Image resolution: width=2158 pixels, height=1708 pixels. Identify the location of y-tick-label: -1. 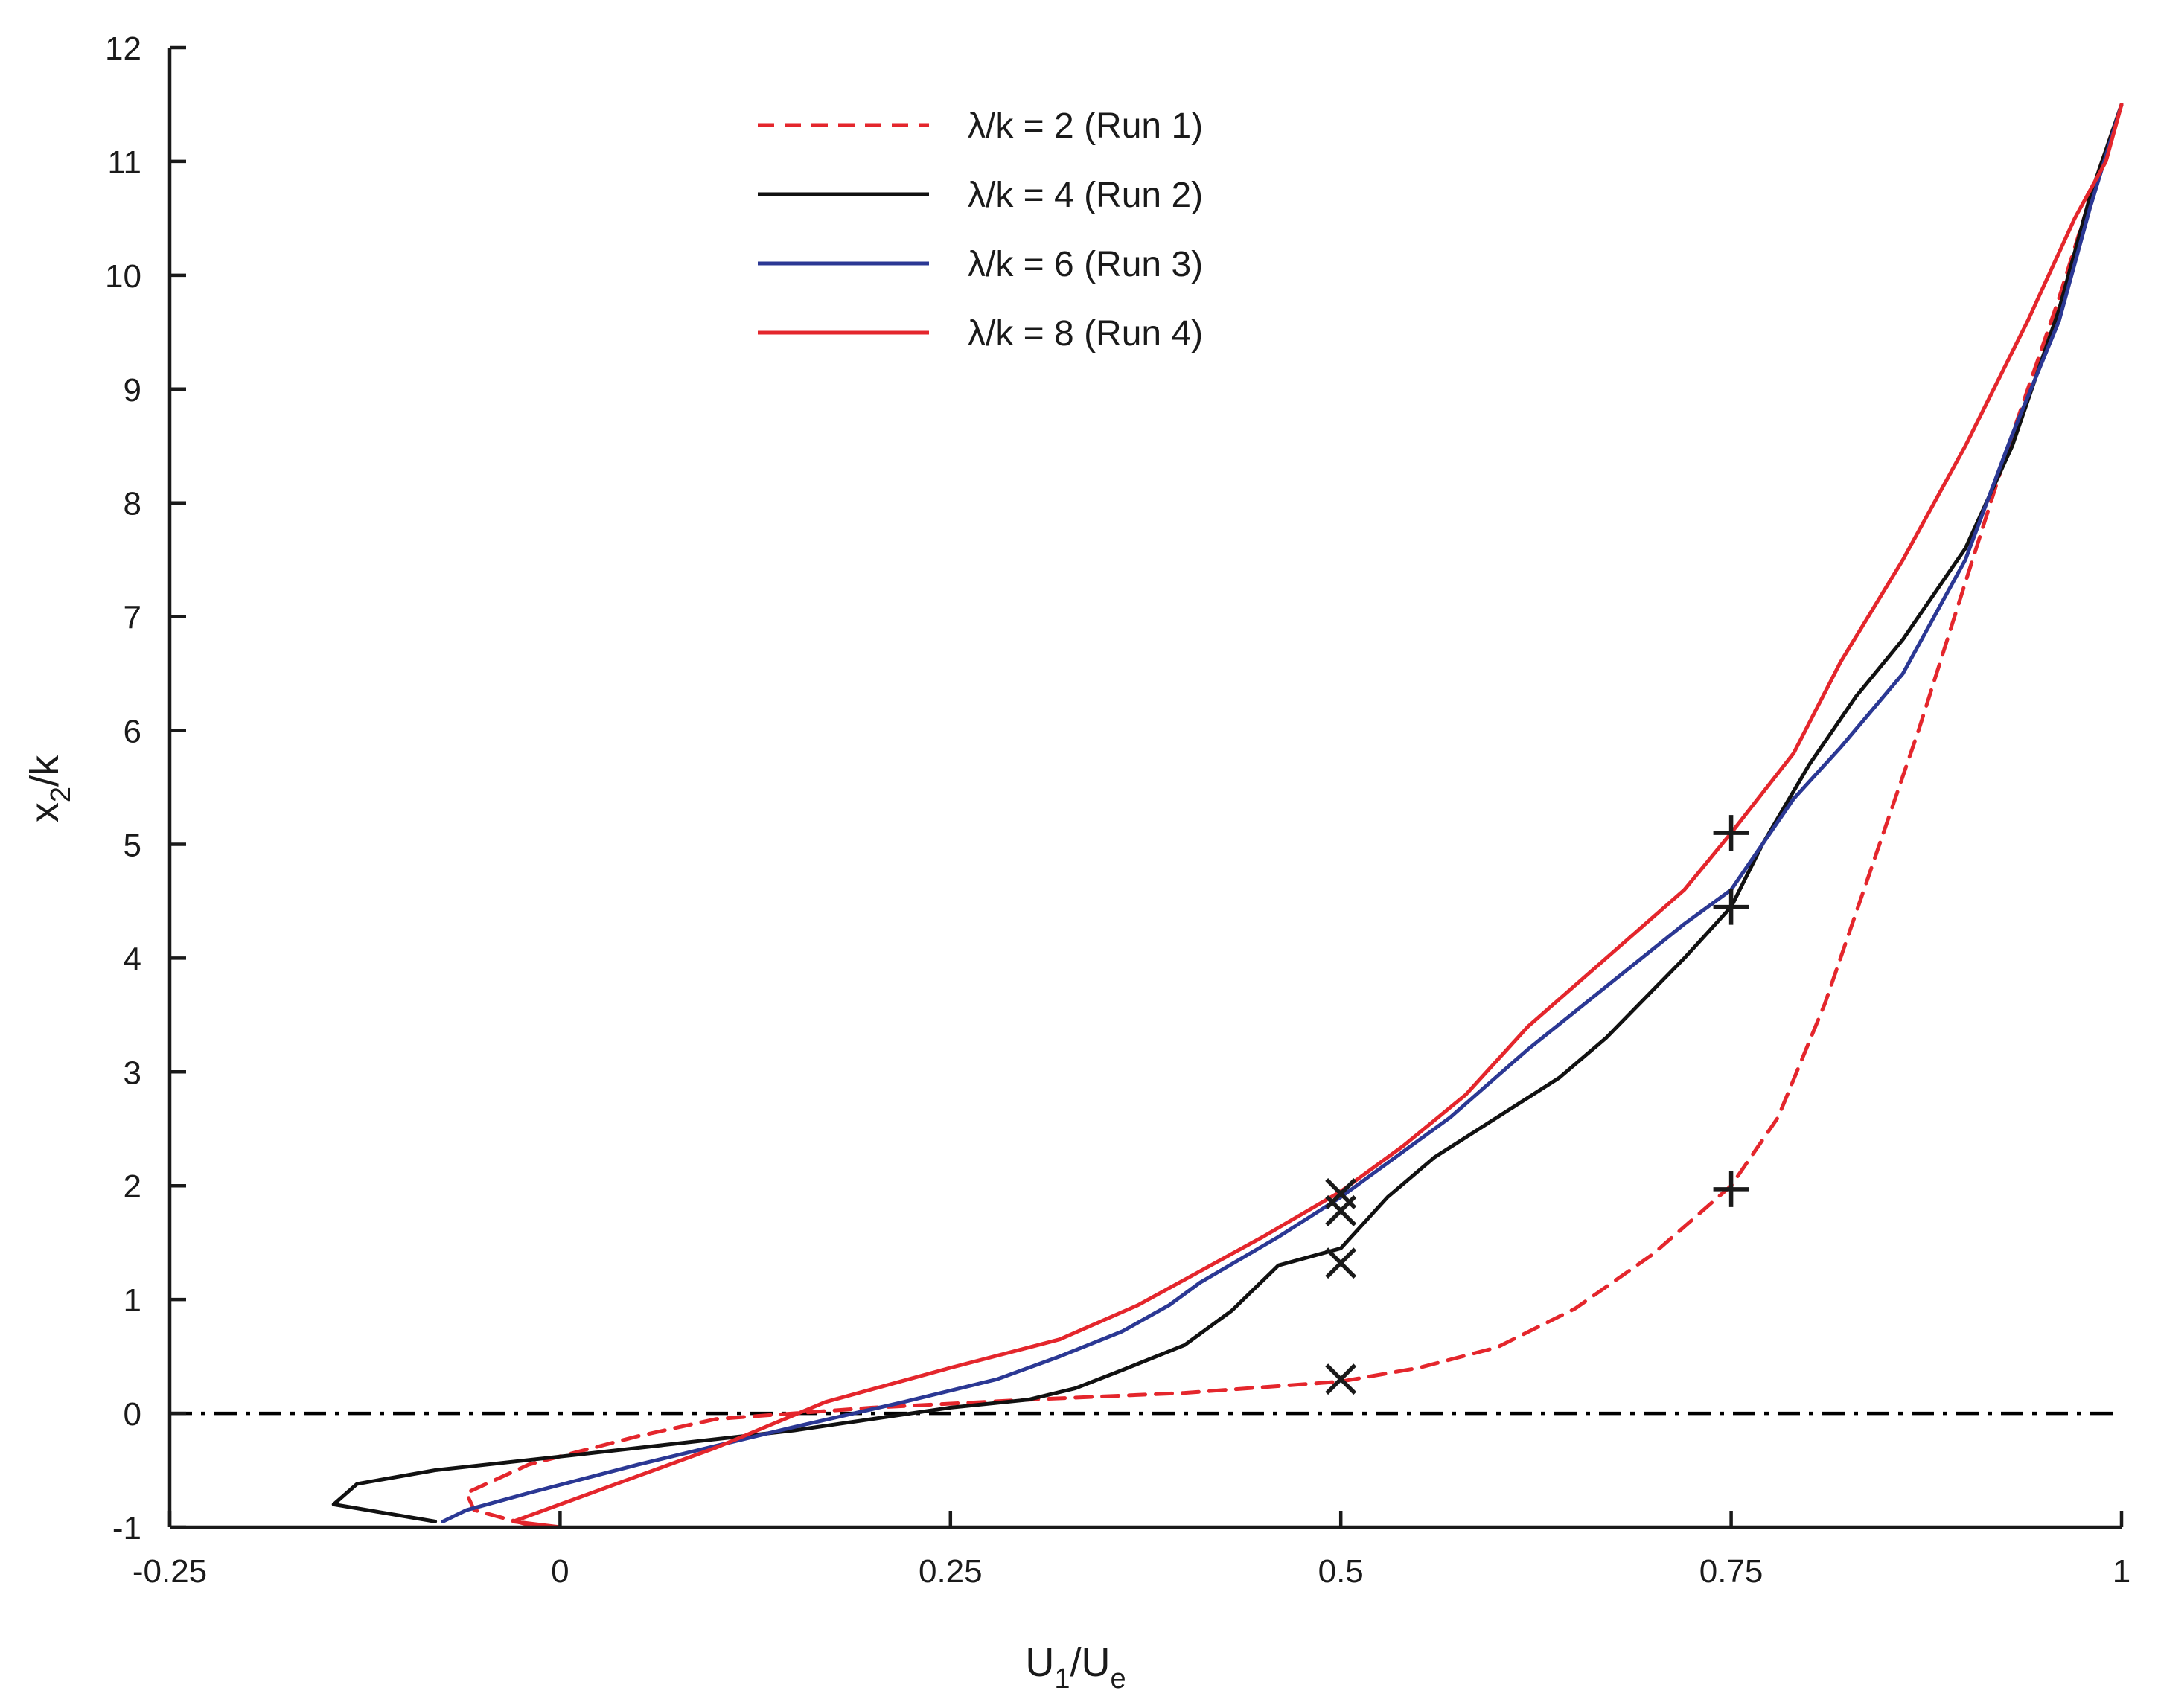
(126, 1528).